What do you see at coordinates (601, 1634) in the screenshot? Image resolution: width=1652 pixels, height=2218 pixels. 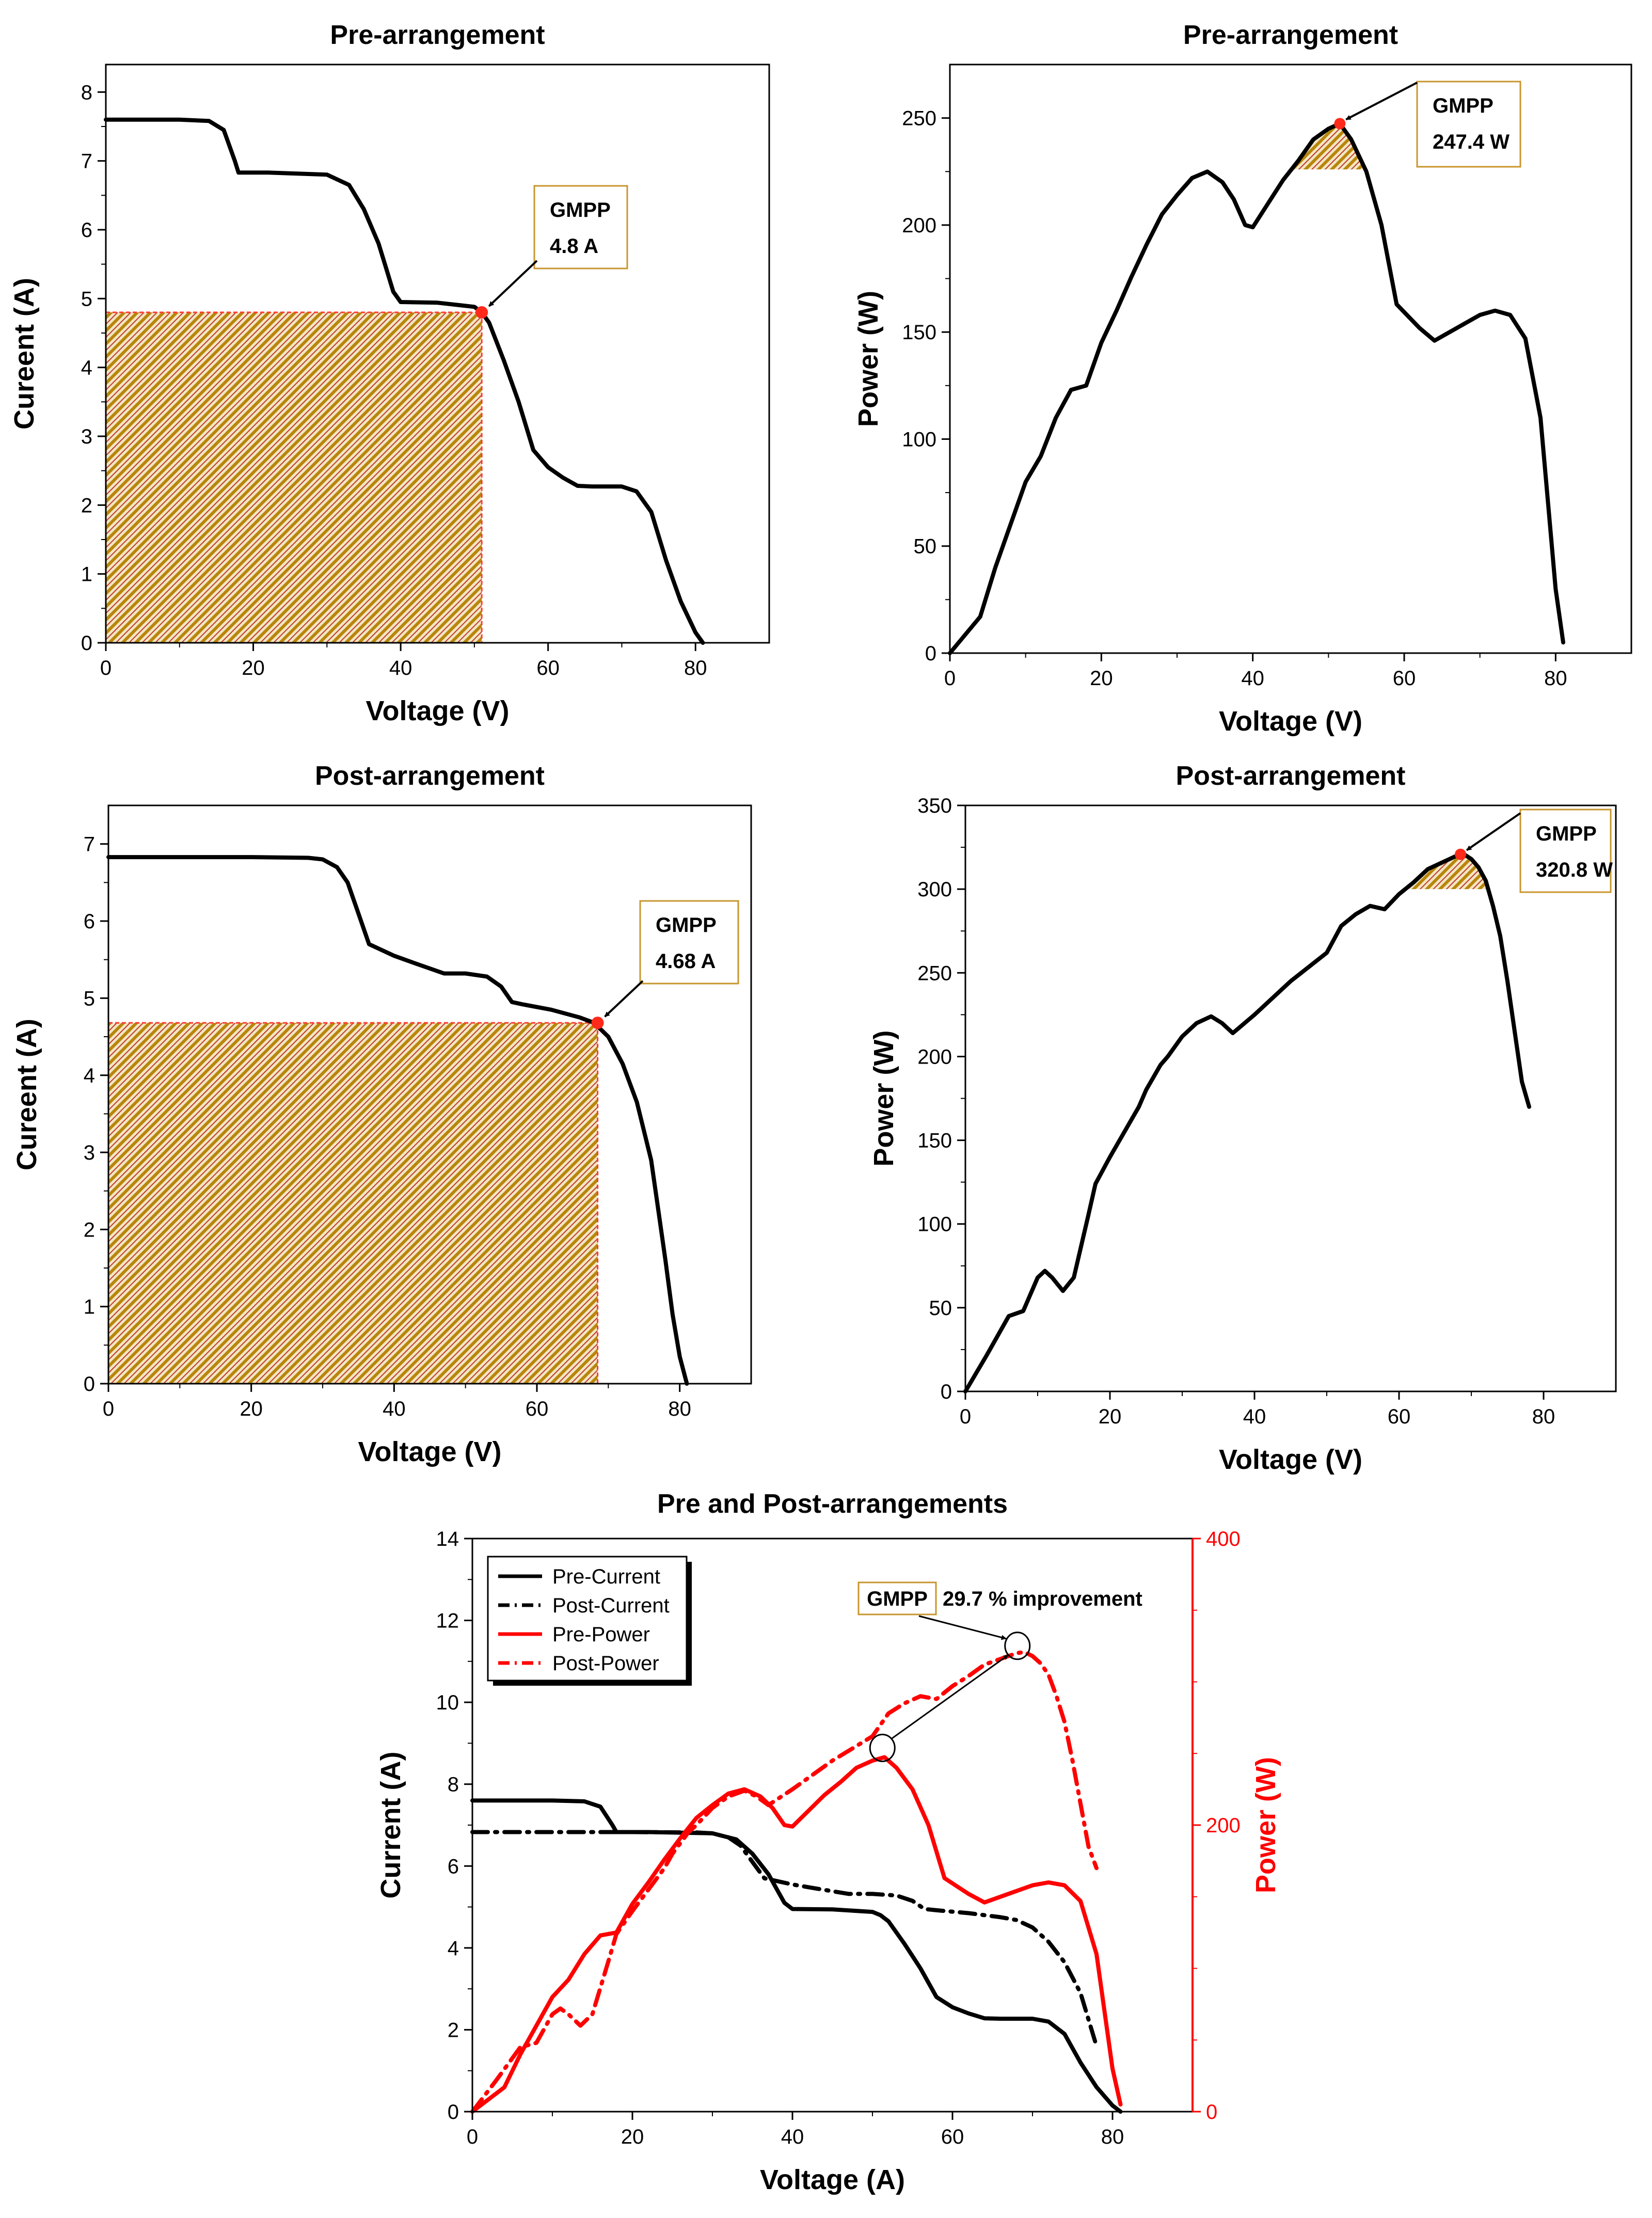 I see `legend-label: Pre-Power` at bounding box center [601, 1634].